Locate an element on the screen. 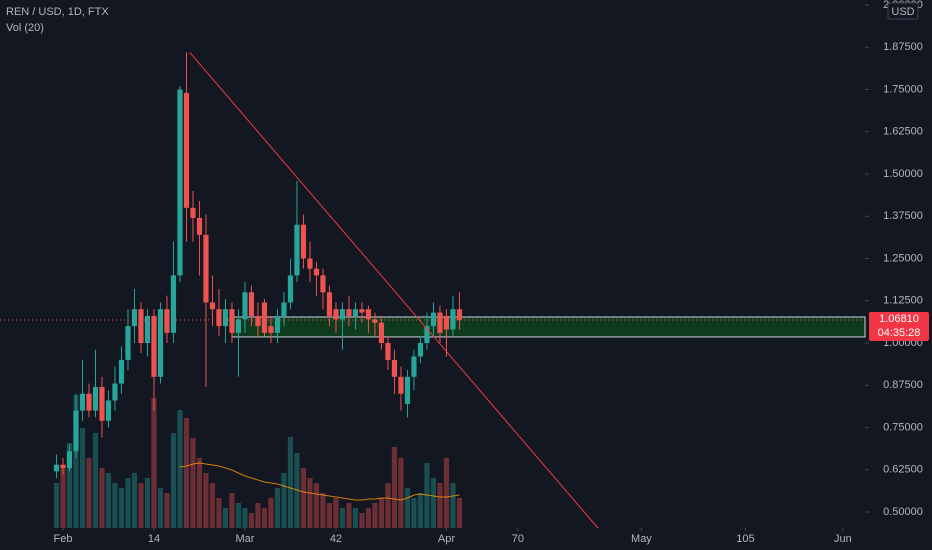  volume-ma-line is located at coordinates (319, 481).